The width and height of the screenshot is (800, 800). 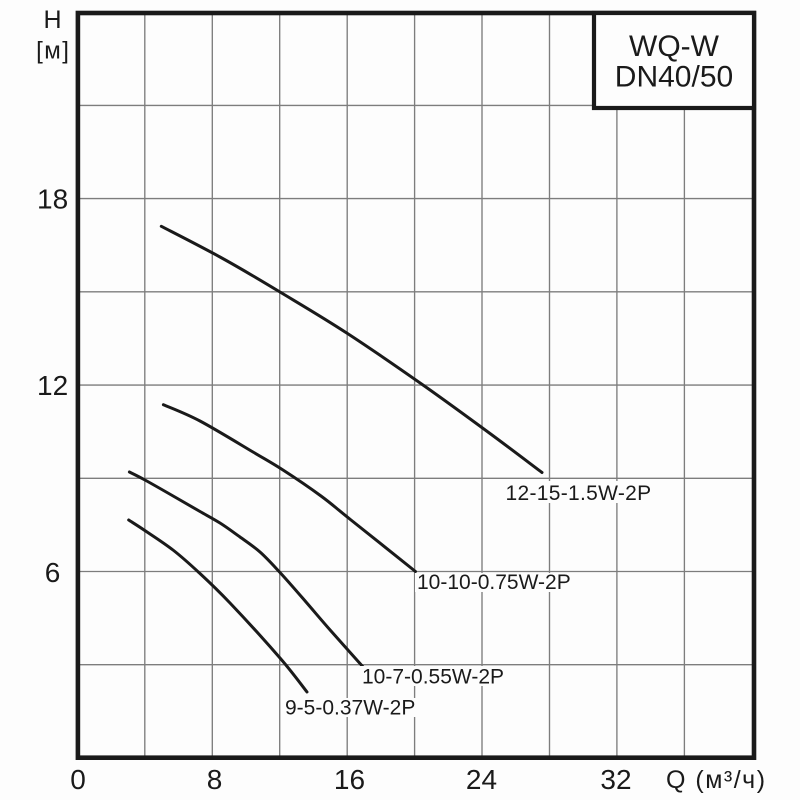 I want to click on svg-text: 9-5-0.37W-2P, so click(x=350, y=708).